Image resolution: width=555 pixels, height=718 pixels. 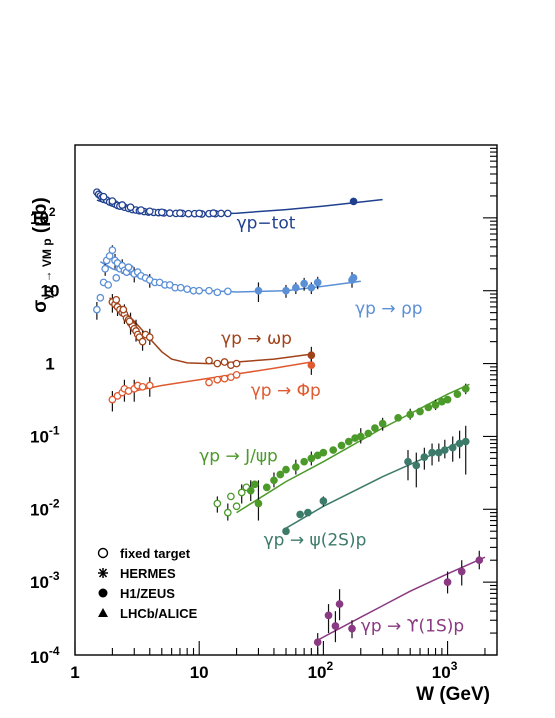 I want to click on y-tick-label: 10², so click(x=43, y=216).